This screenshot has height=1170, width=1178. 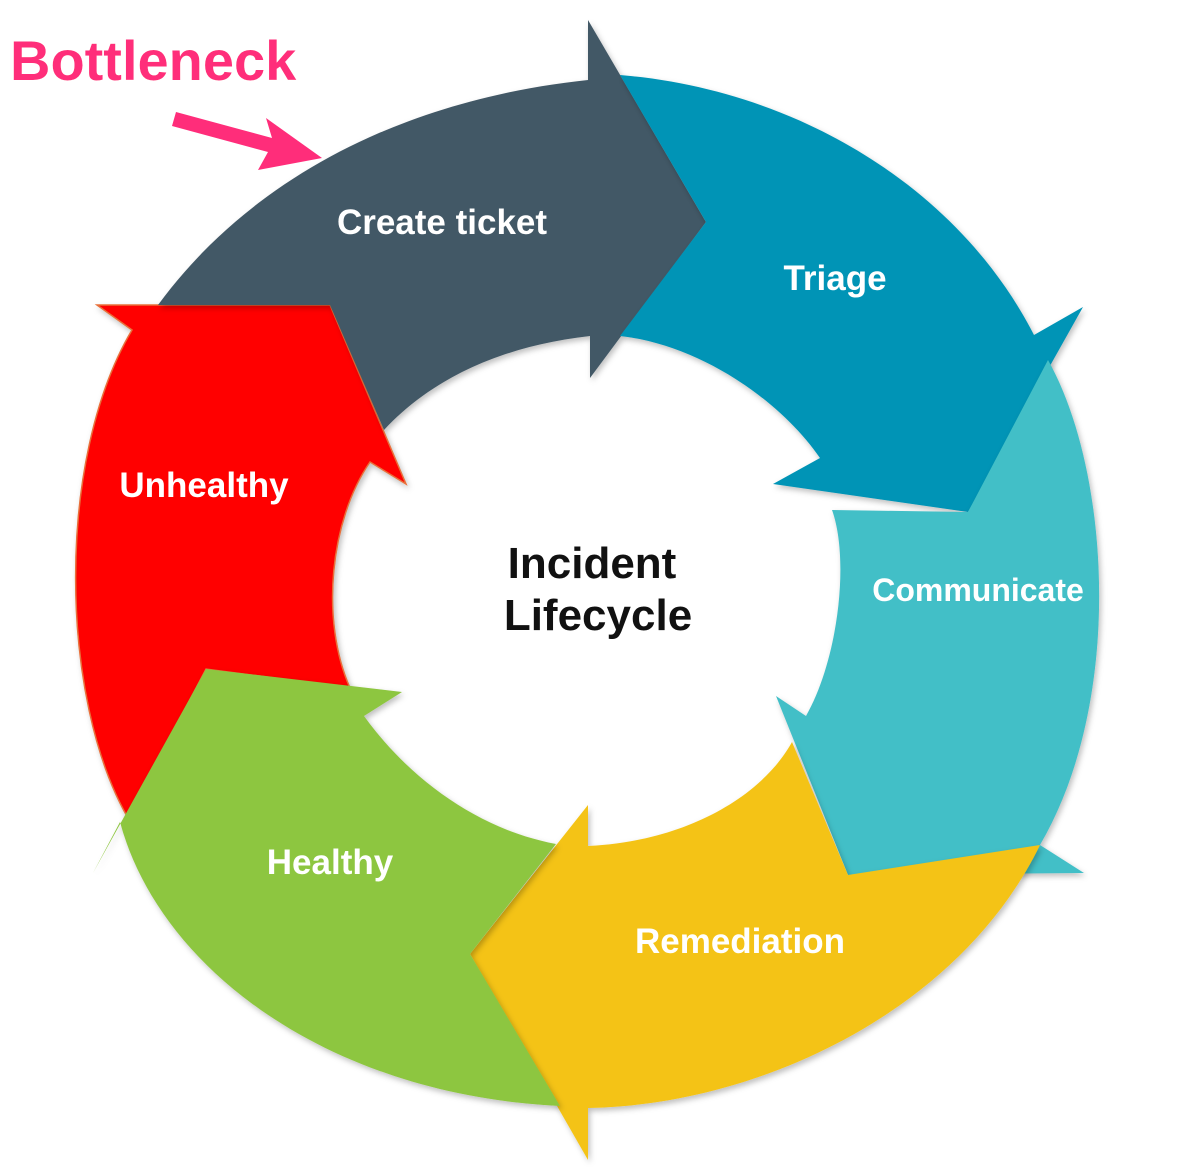 I want to click on stage-communicate-arrow, so click(x=938, y=617).